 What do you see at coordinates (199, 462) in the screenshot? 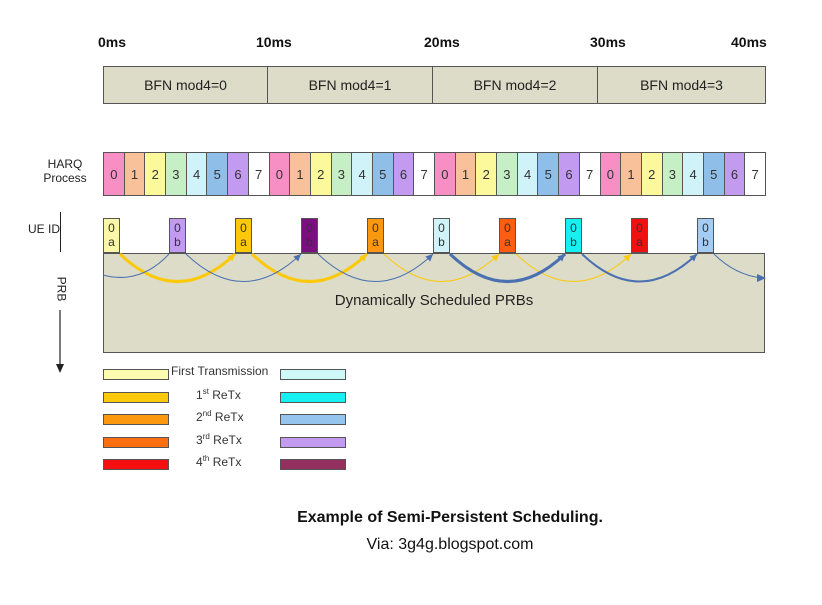
I see `legend-ordinal: 4` at bounding box center [199, 462].